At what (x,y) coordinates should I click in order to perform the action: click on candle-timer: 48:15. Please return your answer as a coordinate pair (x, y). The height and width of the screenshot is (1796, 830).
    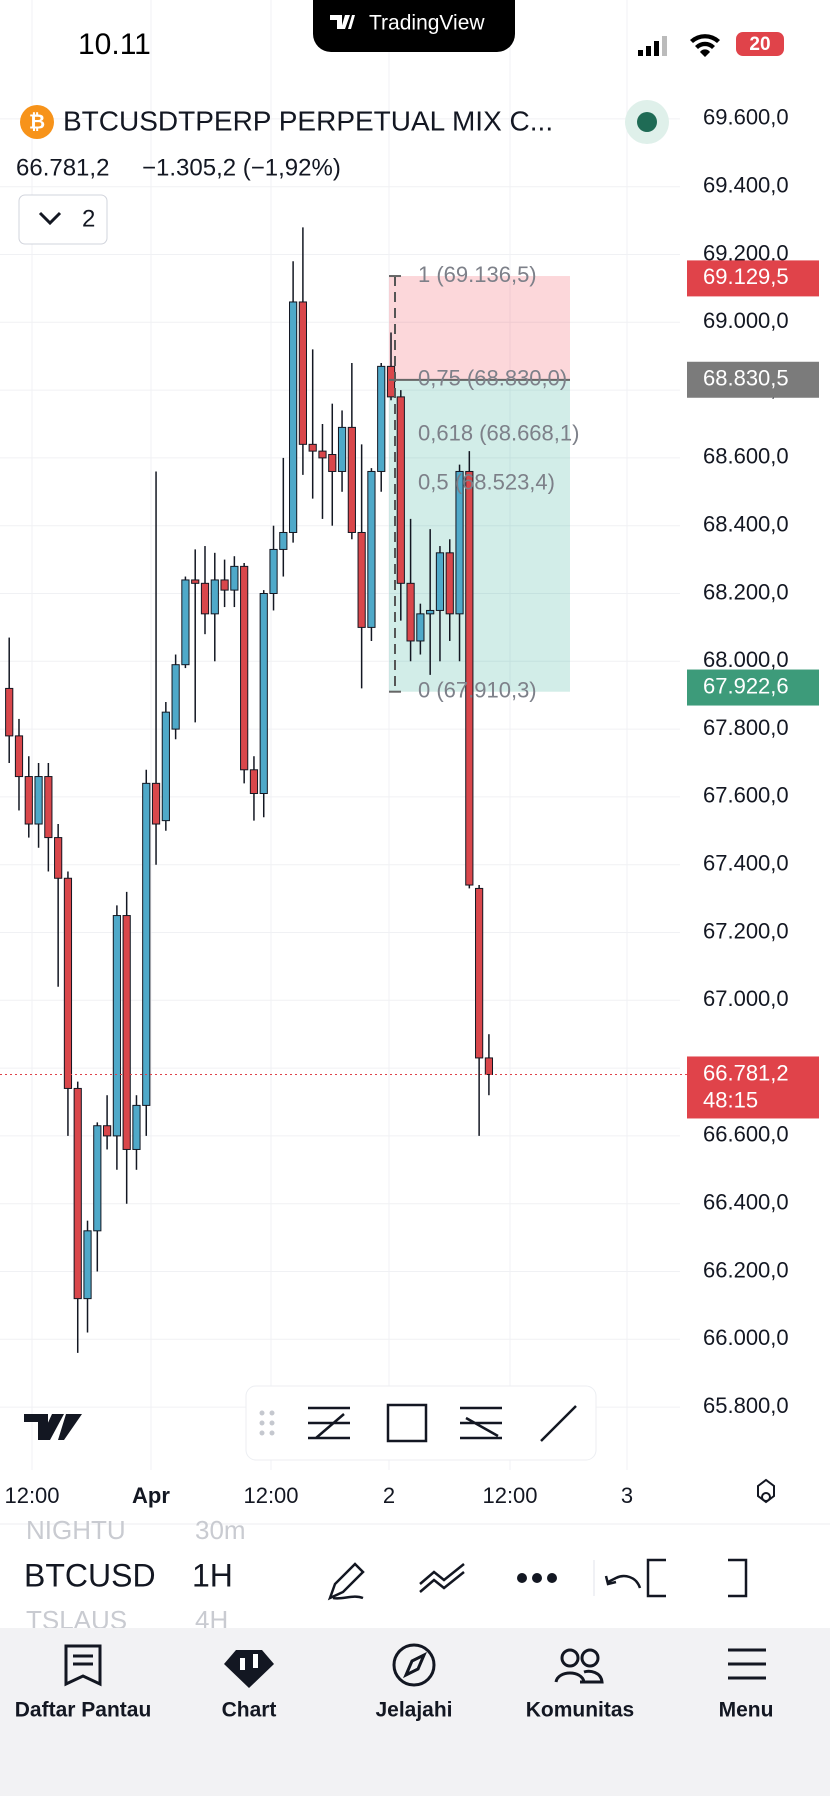
    Looking at the image, I should click on (730, 1099).